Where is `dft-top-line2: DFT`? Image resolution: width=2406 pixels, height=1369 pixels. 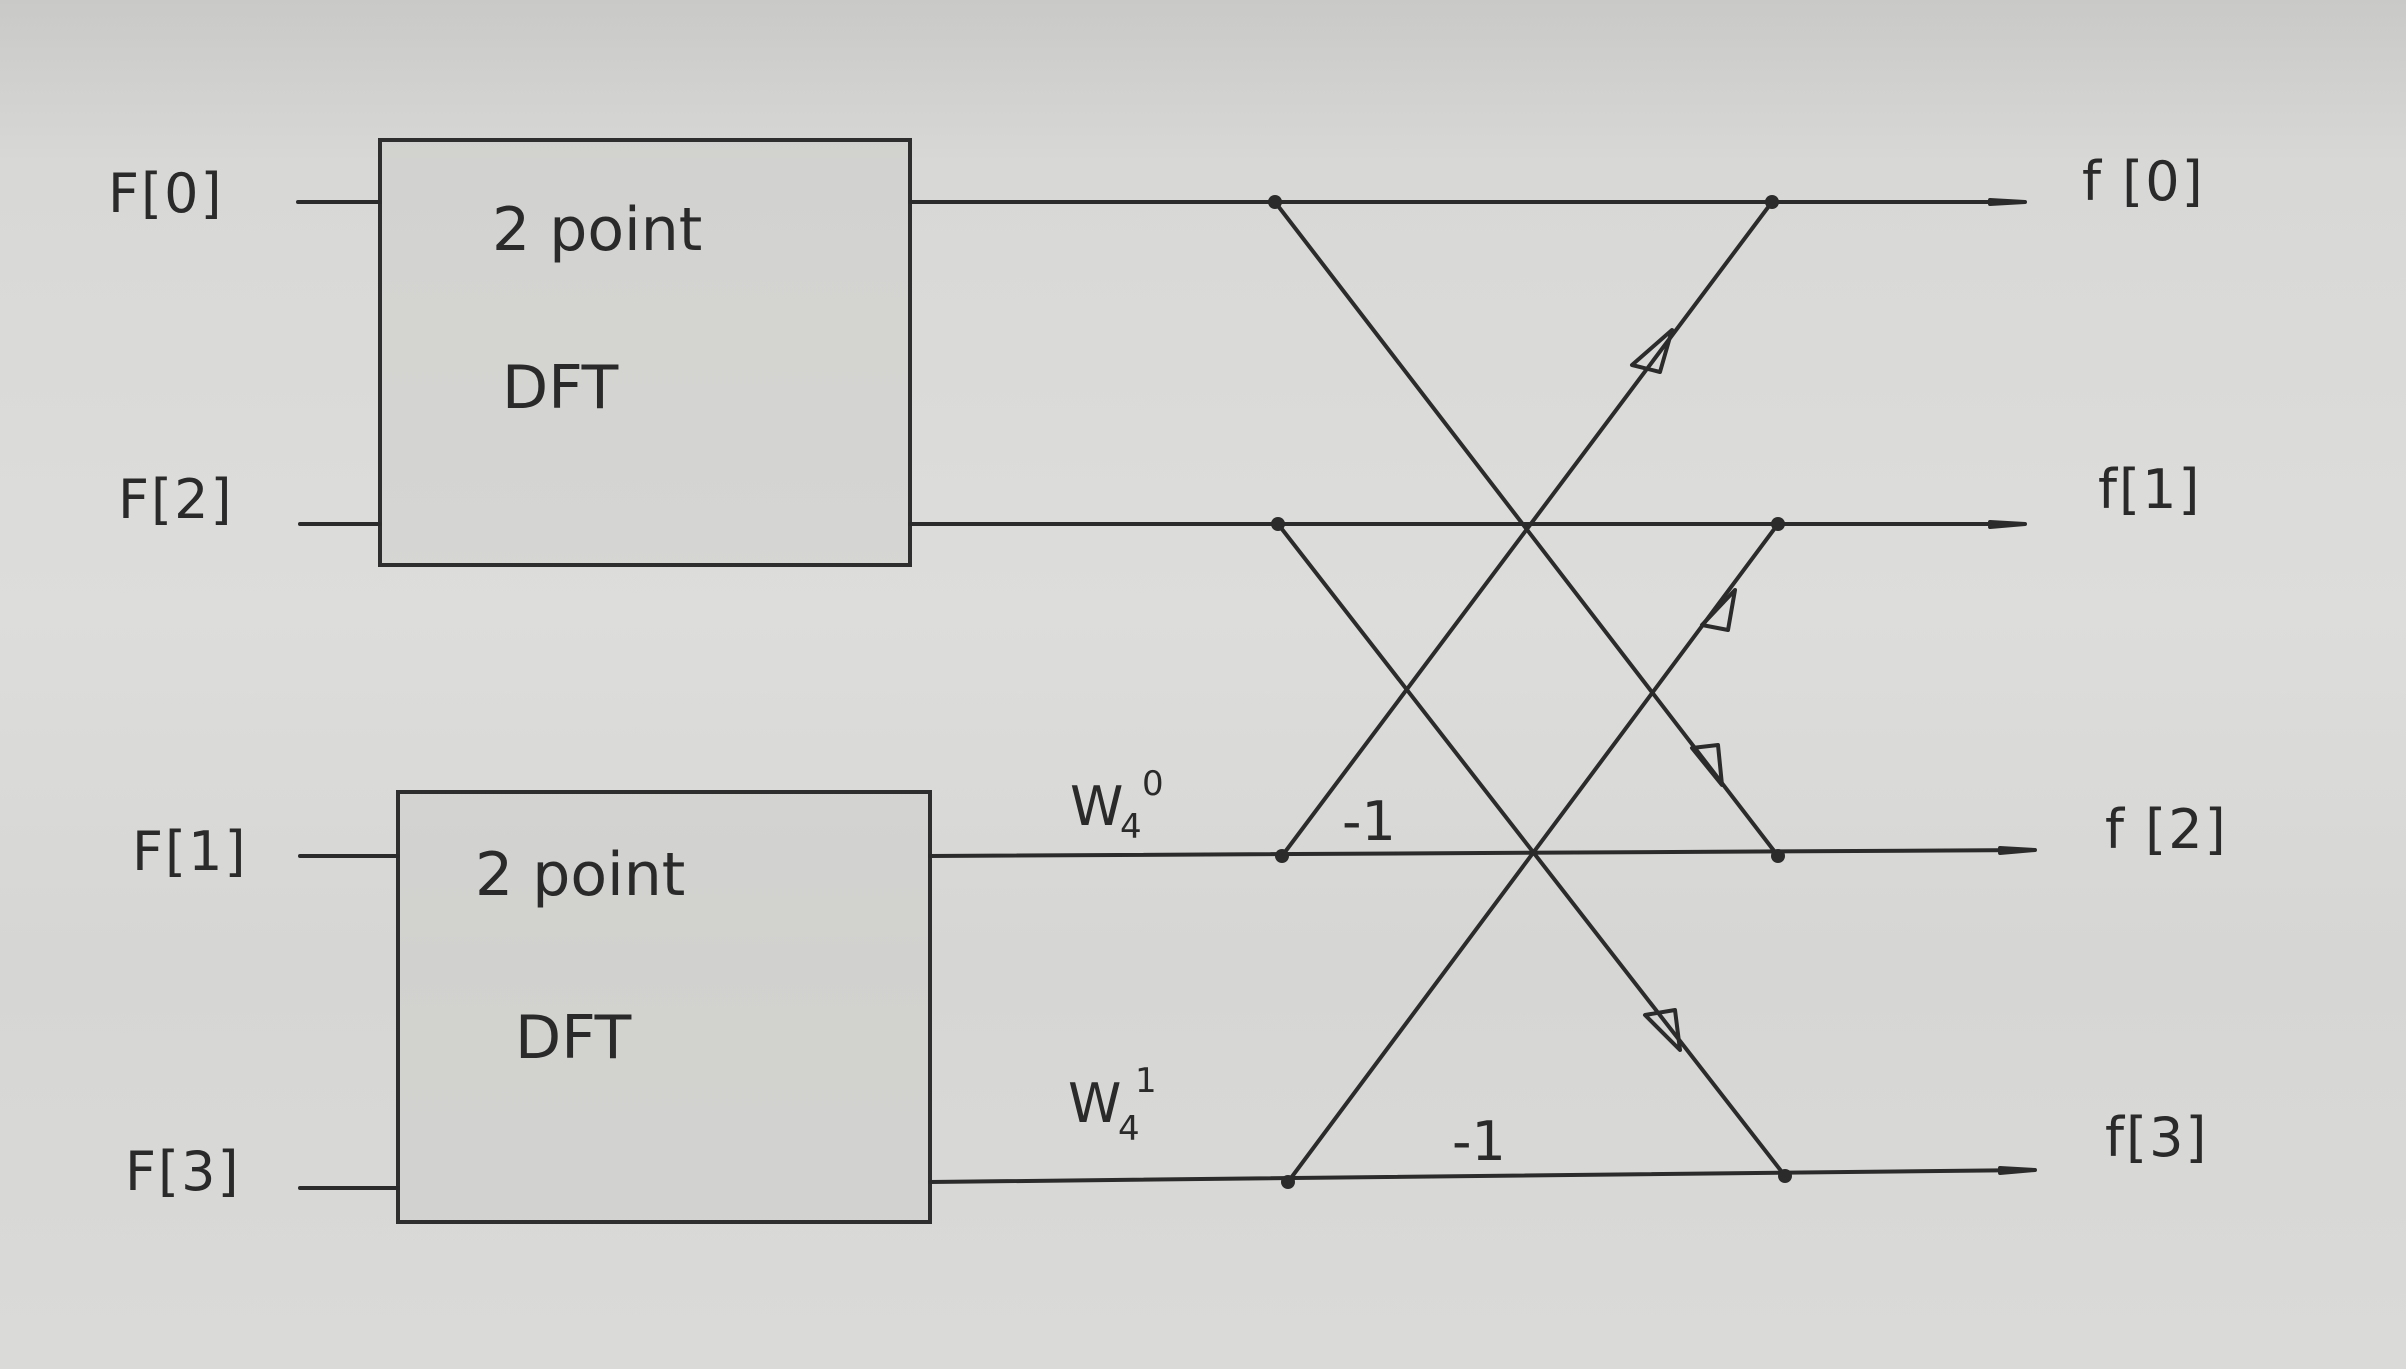 dft-top-line2: DFT is located at coordinates (560, 388).